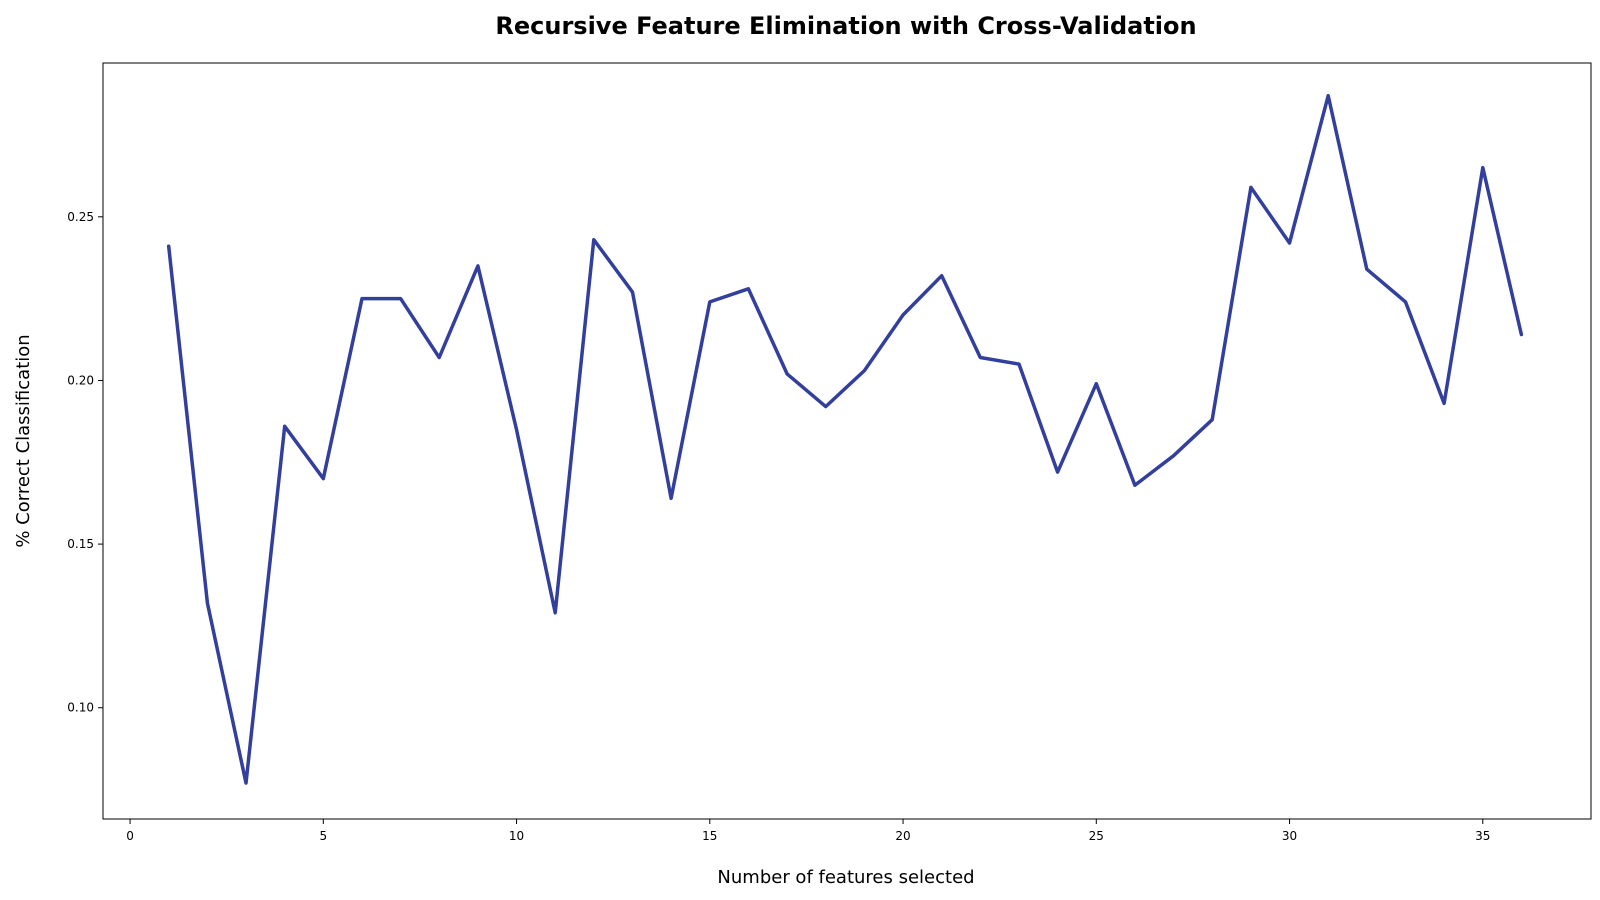  I want to click on y-tick-label: 0.15, so click(80, 544).